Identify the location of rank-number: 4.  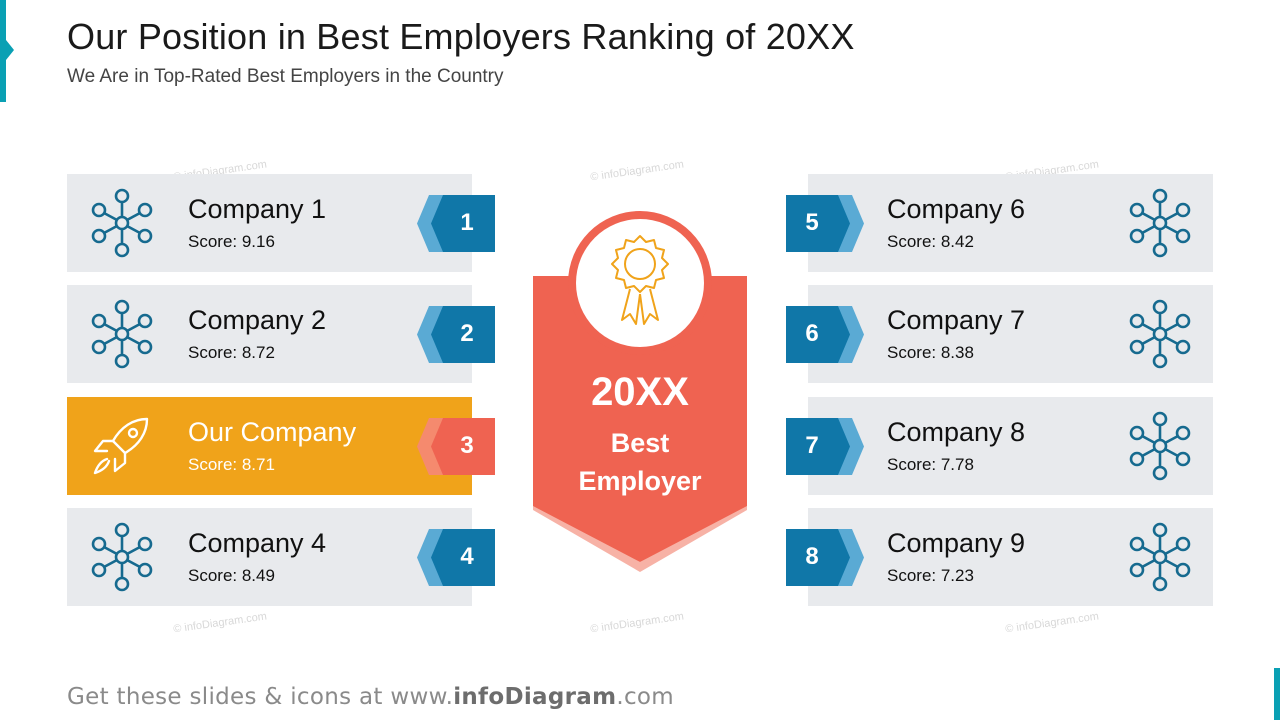
(467, 556).